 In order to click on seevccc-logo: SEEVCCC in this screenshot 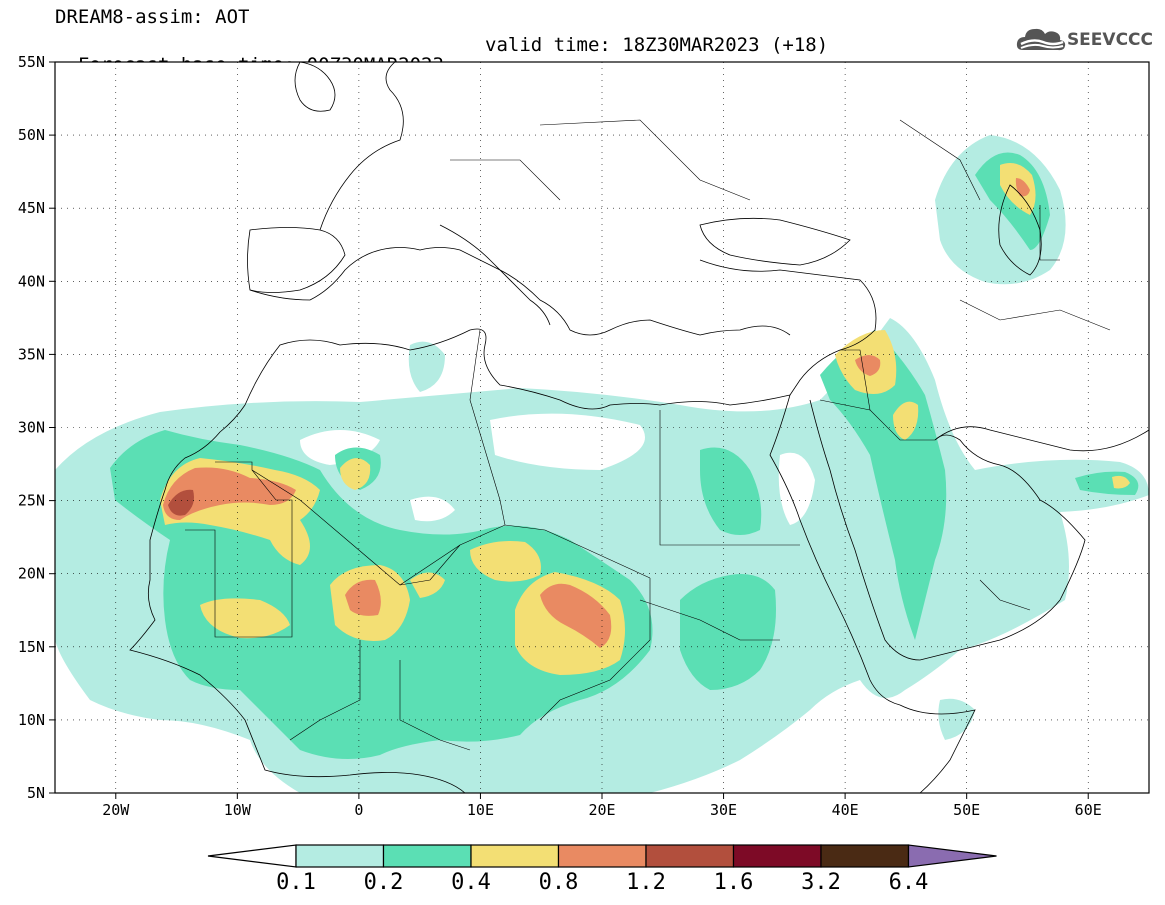, I will do `click(1084, 40)`.